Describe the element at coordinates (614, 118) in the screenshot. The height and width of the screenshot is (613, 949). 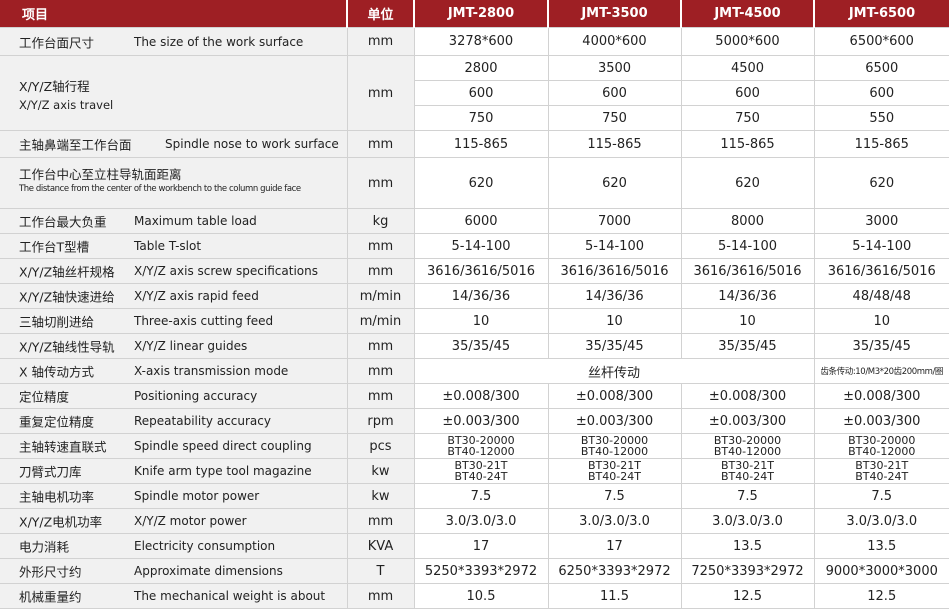
I see `value-cell: 750` at that location.